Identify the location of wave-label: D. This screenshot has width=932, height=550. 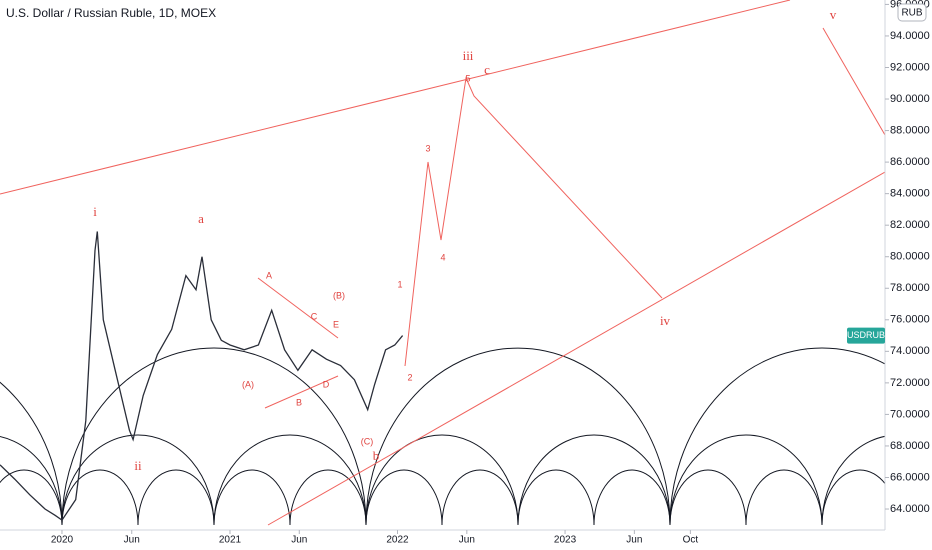
(326, 384).